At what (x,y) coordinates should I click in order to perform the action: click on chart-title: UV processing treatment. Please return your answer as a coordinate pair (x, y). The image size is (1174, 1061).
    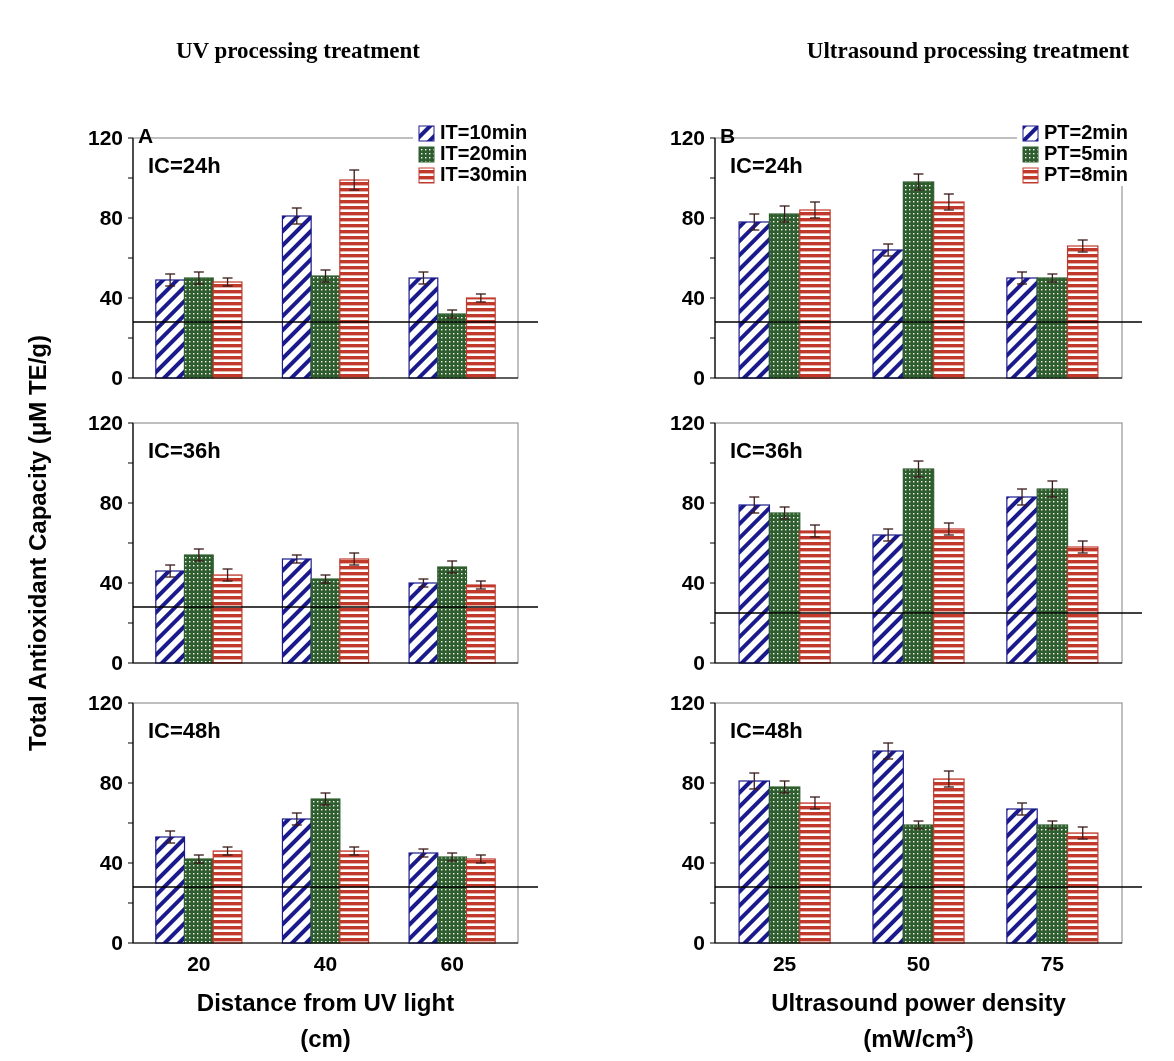
    Looking at the image, I should click on (298, 50).